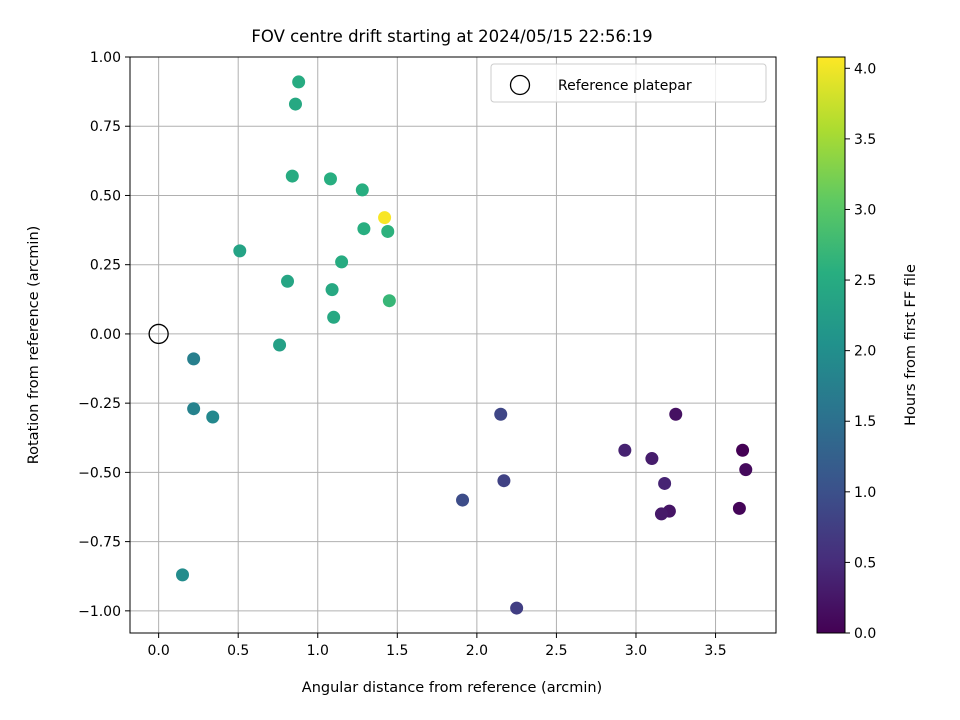 The width and height of the screenshot is (960, 720). I want to click on x-axis-label: Angular distance from reference (arcmin), so click(452, 688).